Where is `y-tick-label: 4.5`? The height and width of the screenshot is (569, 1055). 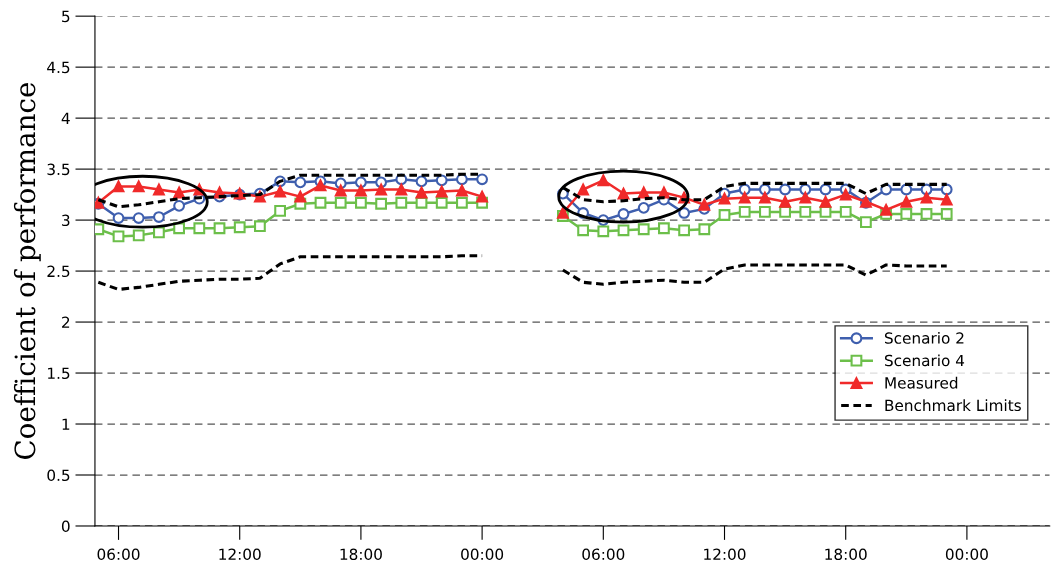 y-tick-label: 4.5 is located at coordinates (58, 67).